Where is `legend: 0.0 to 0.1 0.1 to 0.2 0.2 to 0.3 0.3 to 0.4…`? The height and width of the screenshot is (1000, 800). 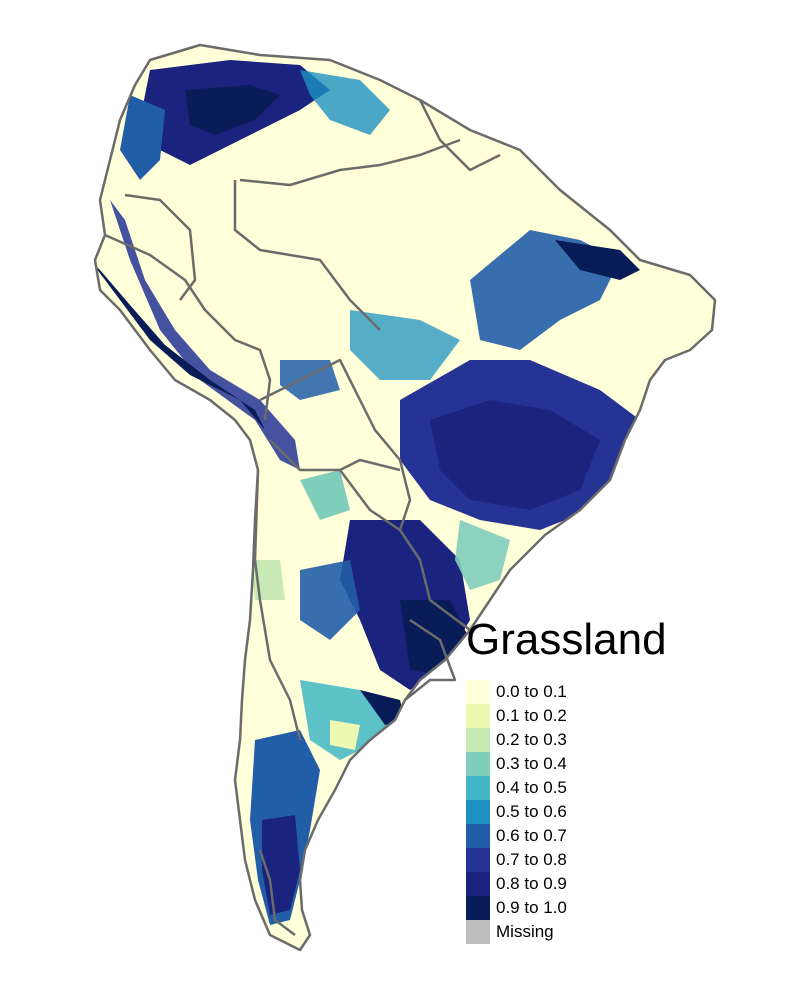
legend: 0.0 to 0.1 0.1 to 0.2 0.2 to 0.3 0.3 to 0.4… is located at coordinates (516, 812).